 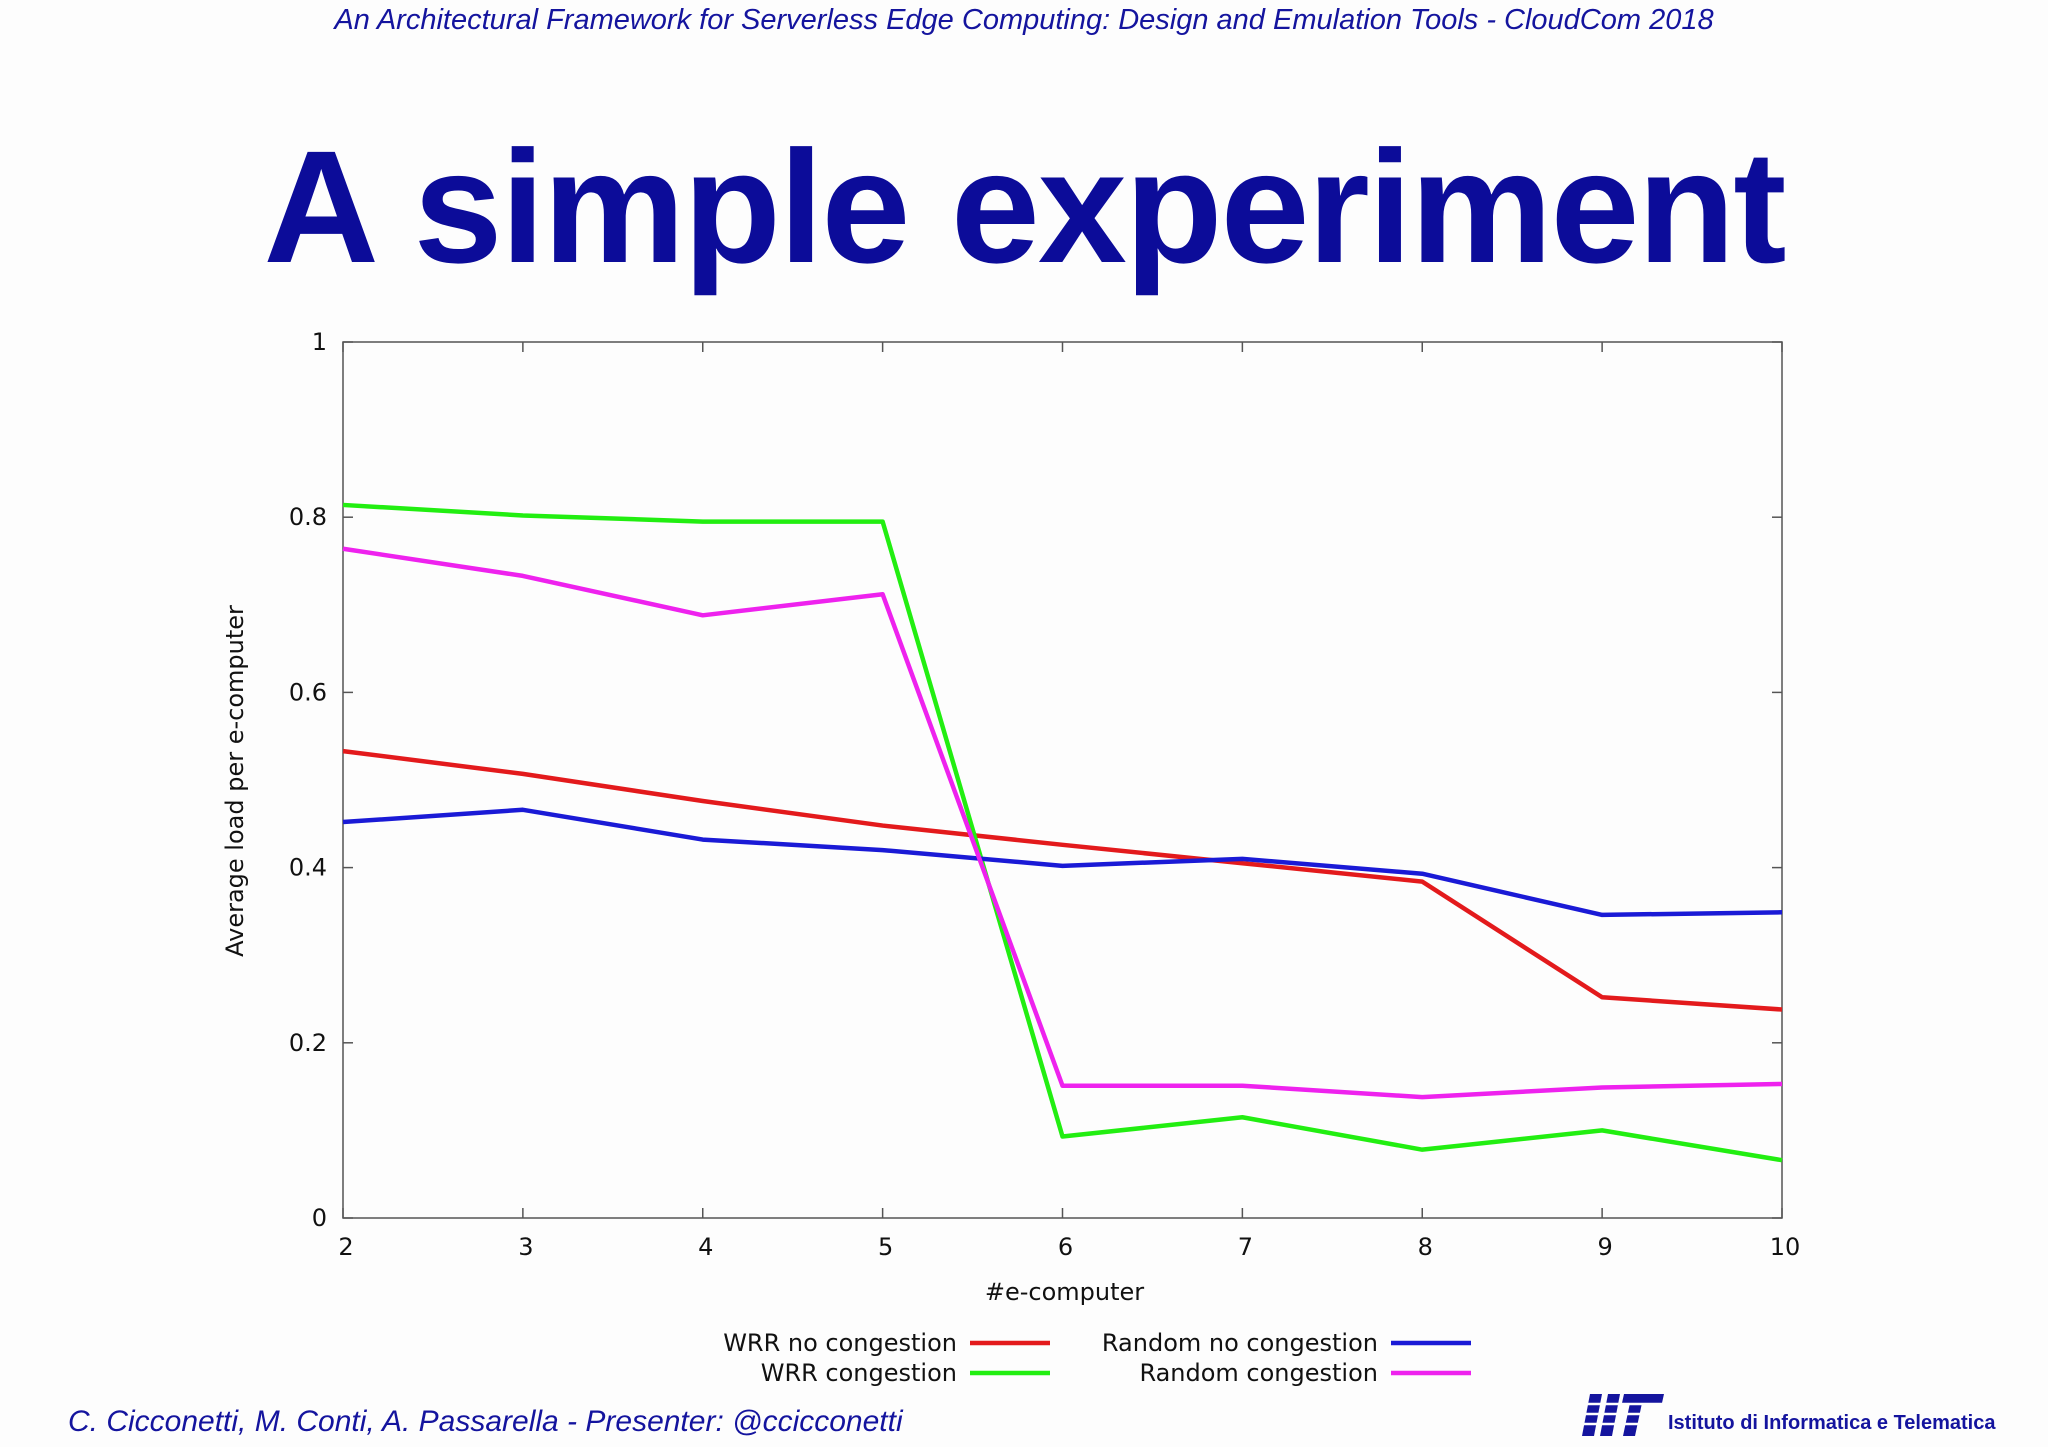 I want to click on slide-title: A simple experiment, so click(x=1024, y=206).